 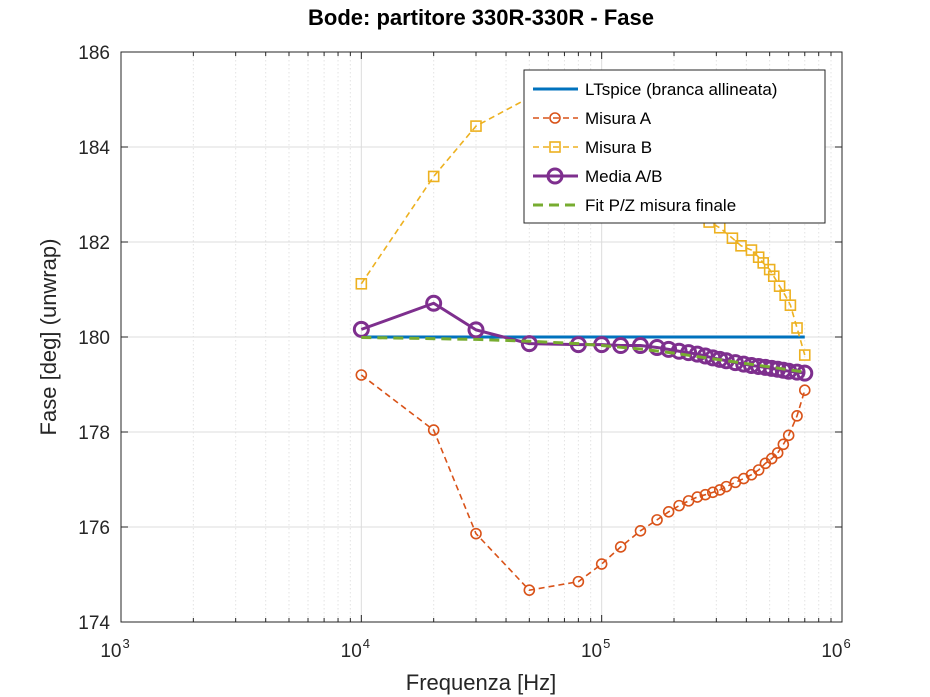 I want to click on x-axis-label: Frequenza [Hz], so click(x=481, y=682).